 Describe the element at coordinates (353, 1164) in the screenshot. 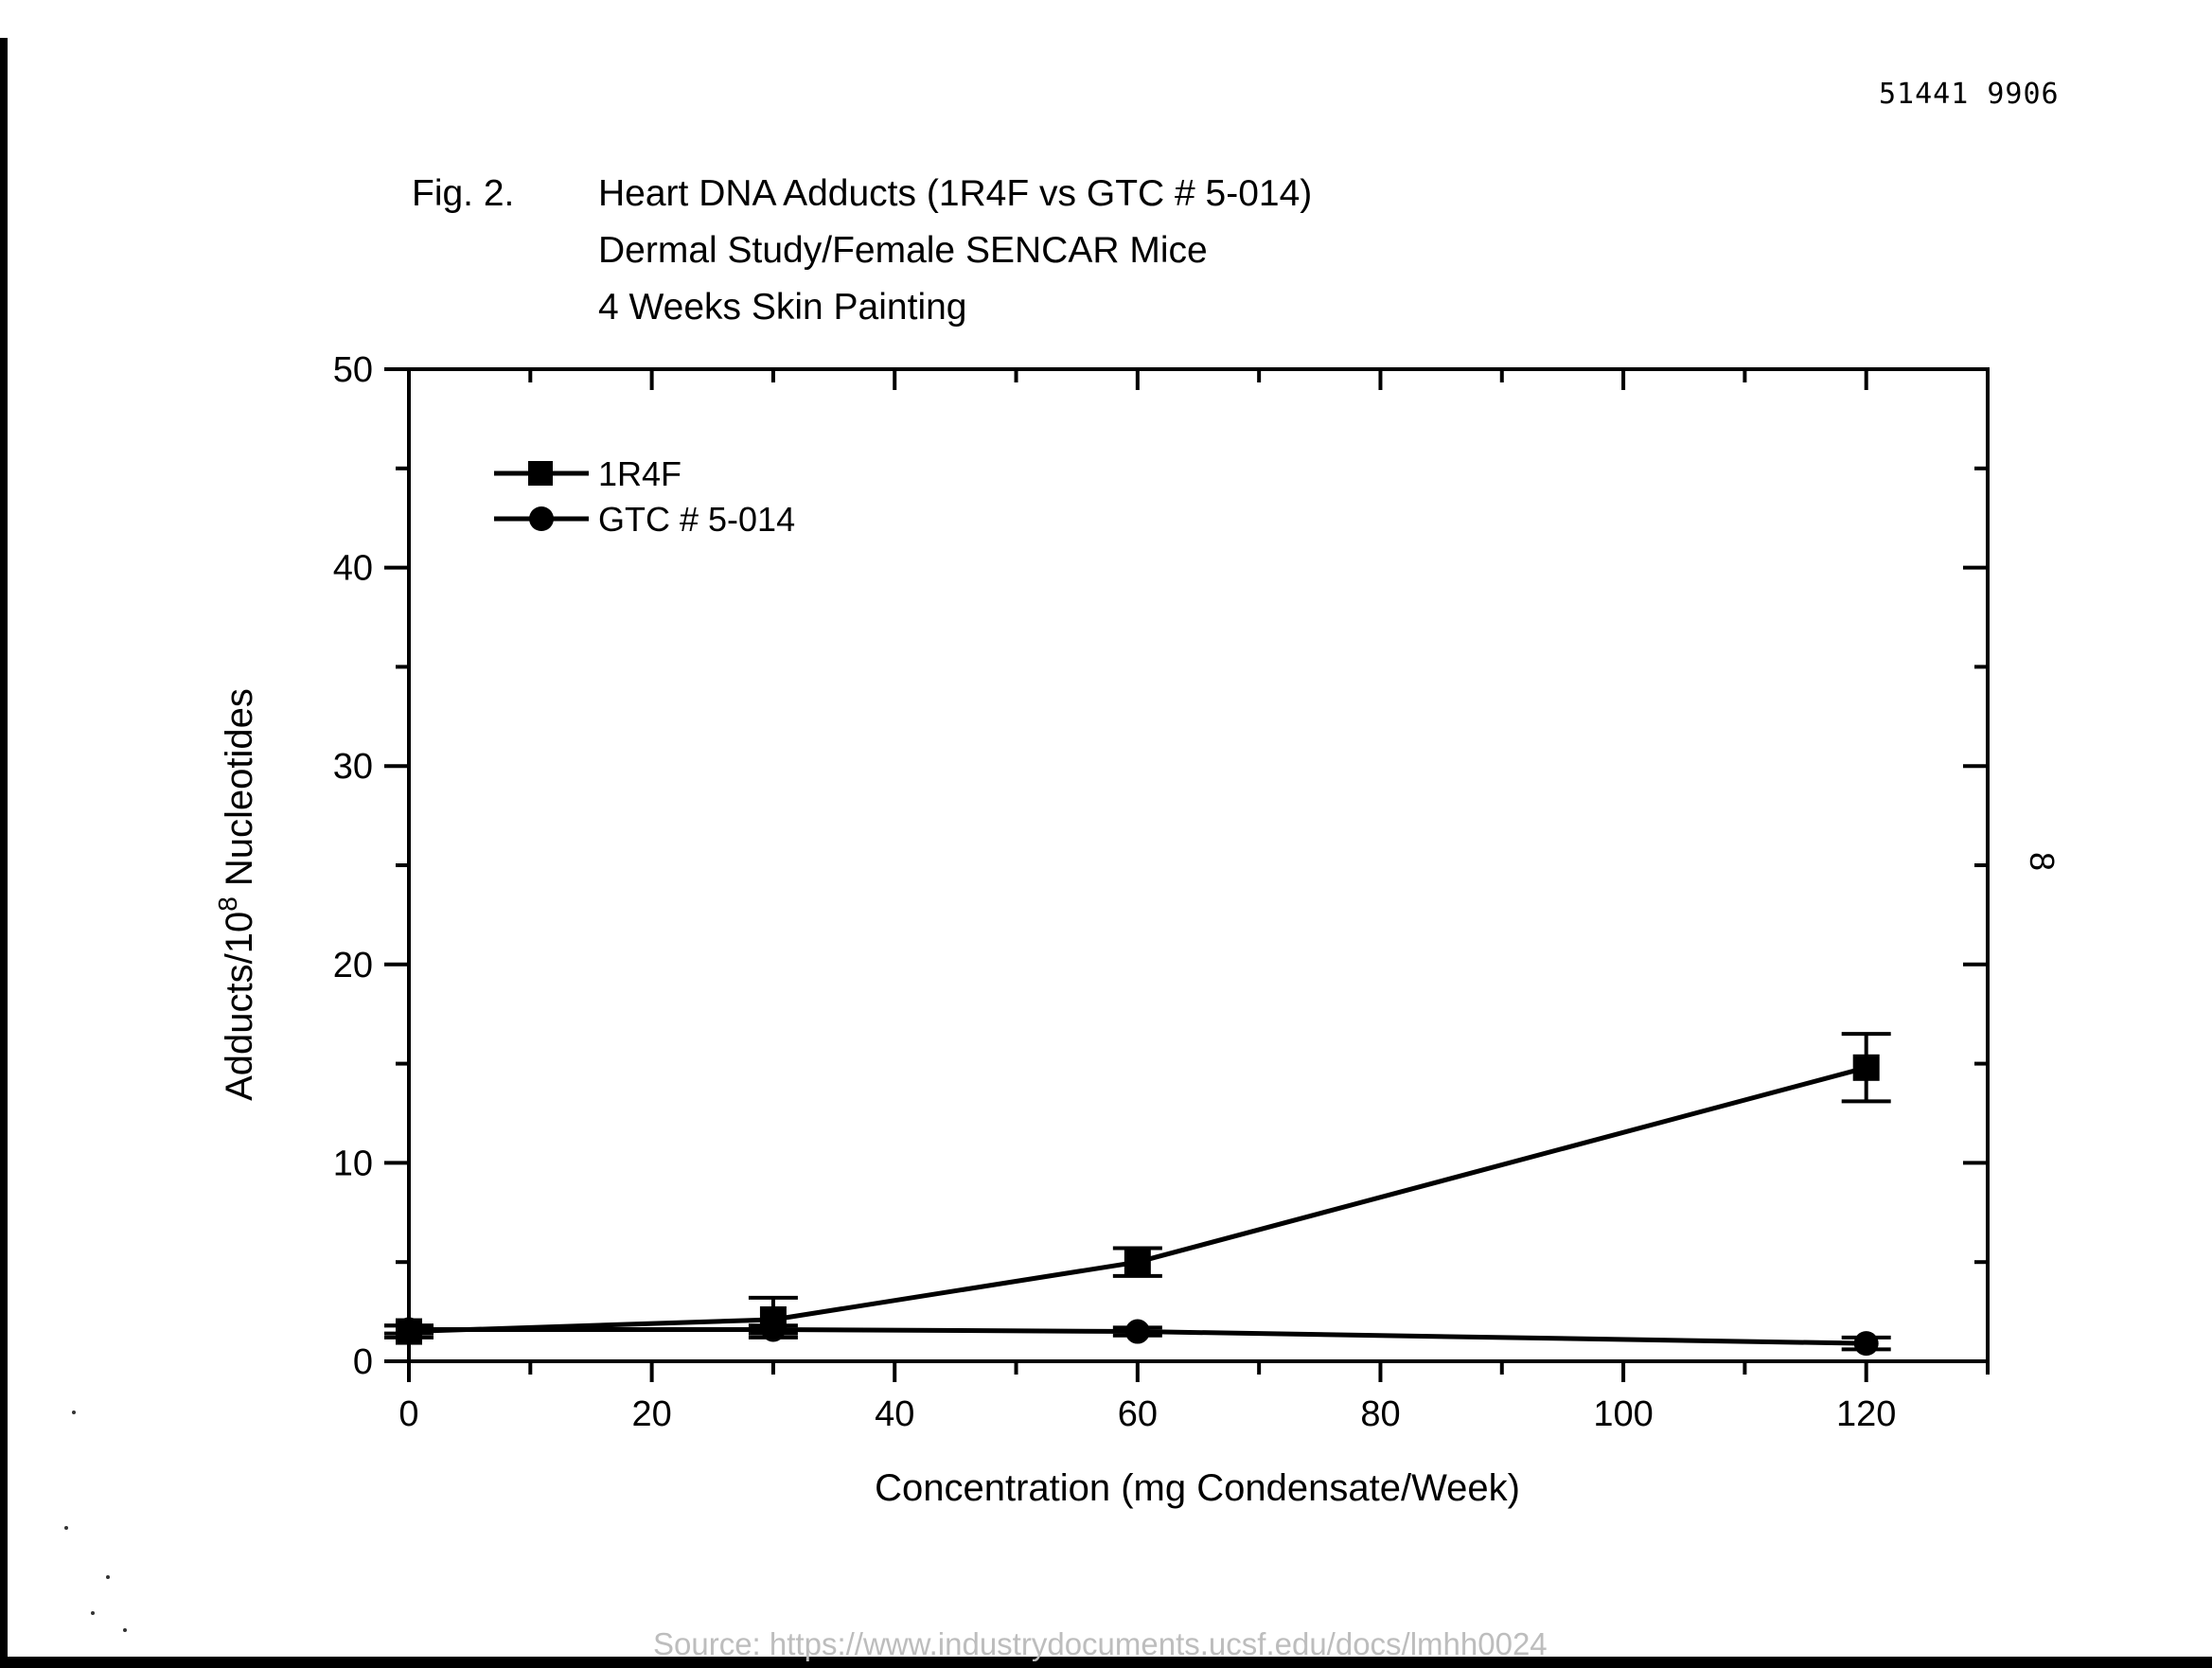

I see `y-tick-label: 10` at that location.